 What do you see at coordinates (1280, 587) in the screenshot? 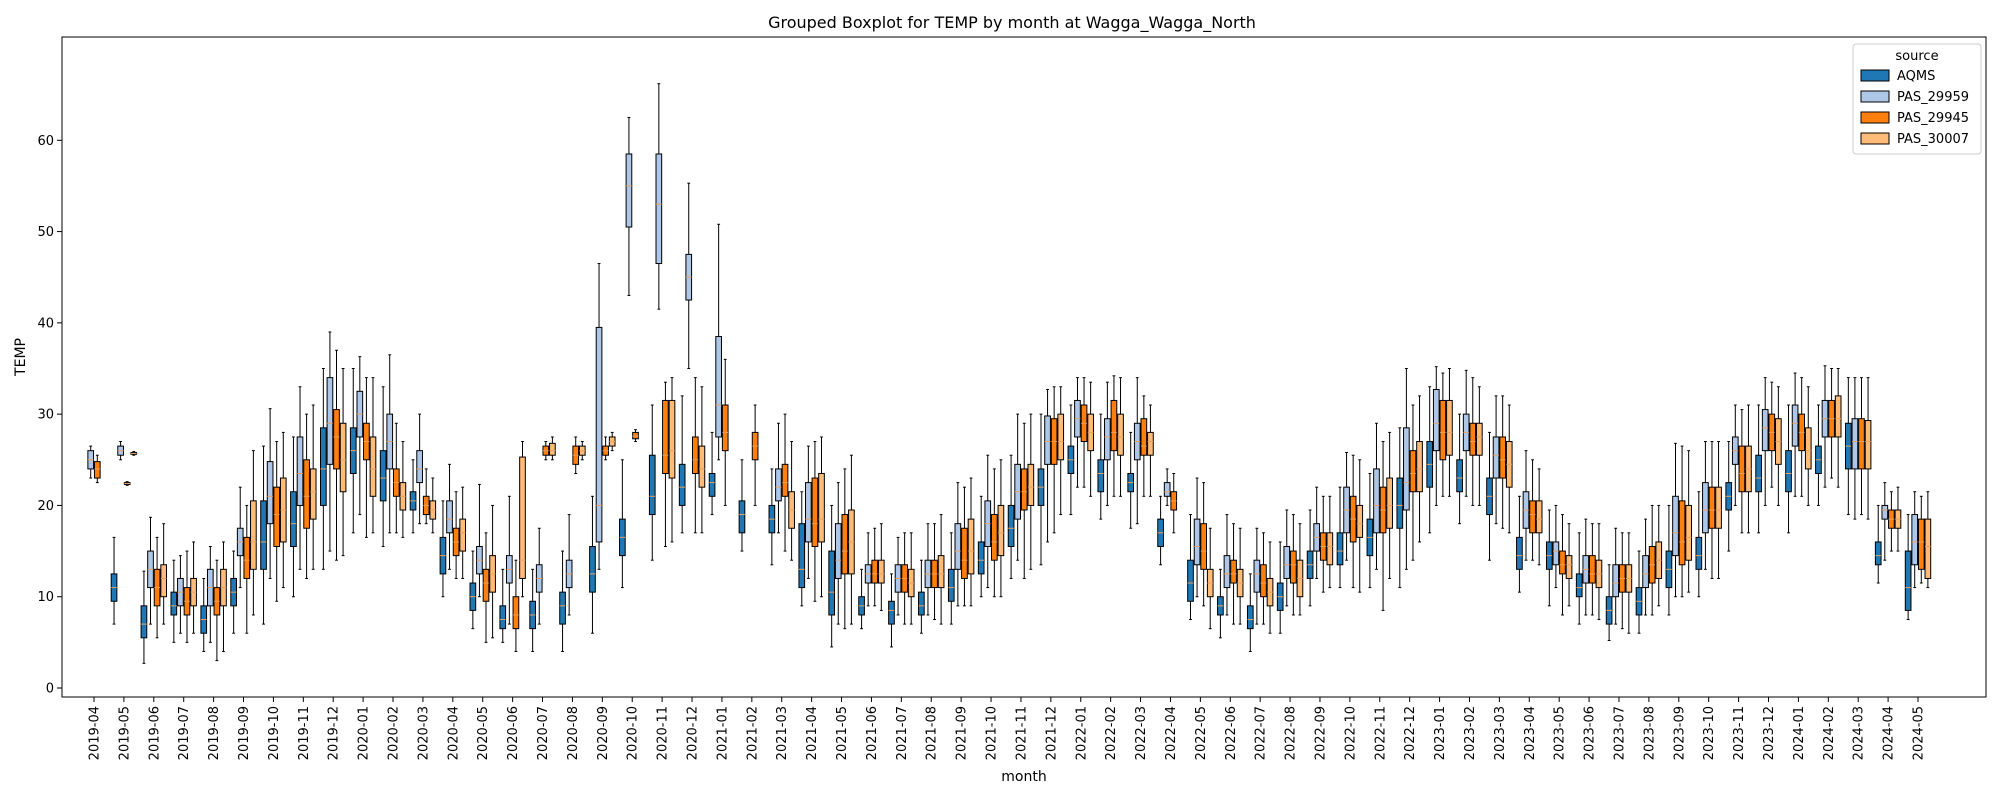
I see `boxplot-2022-08-AQMS` at bounding box center [1280, 587].